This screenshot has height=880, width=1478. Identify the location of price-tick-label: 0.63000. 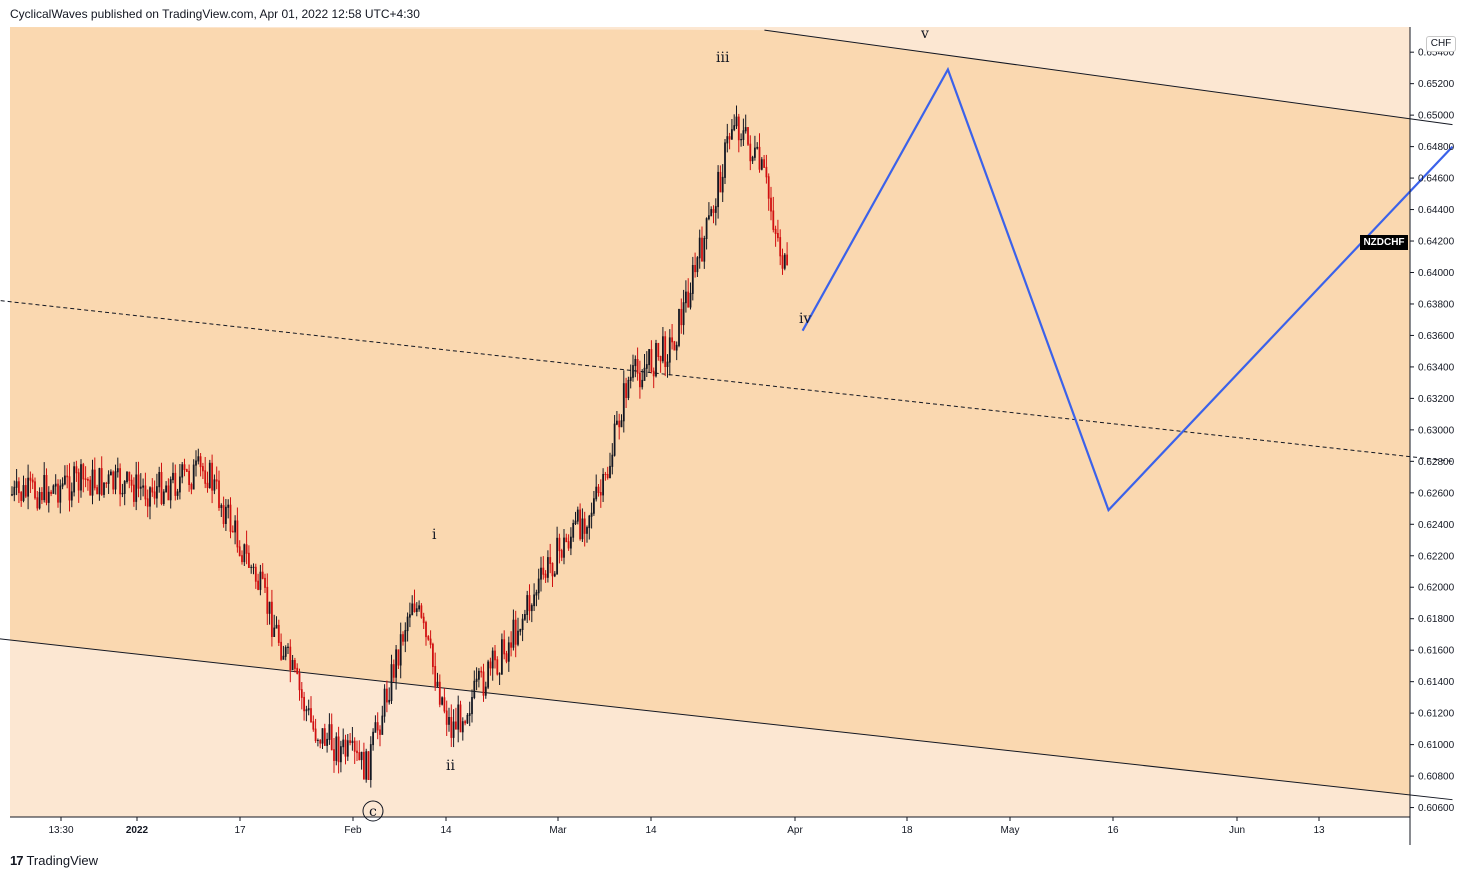
(1436, 430).